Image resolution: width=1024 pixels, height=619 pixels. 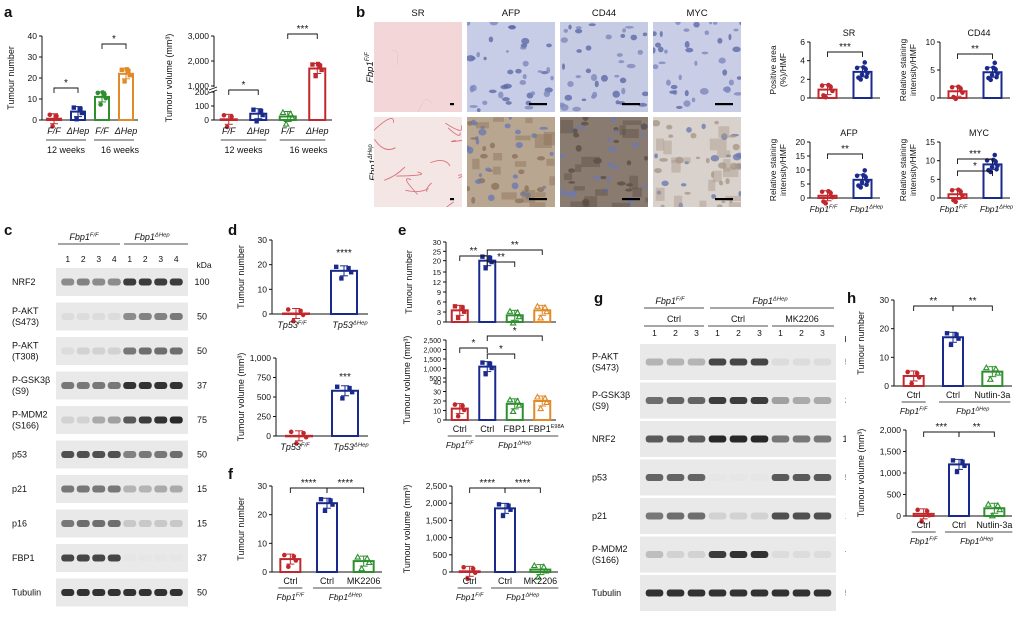 I want to click on histology-column-label: MYC, so click(x=697, y=13).